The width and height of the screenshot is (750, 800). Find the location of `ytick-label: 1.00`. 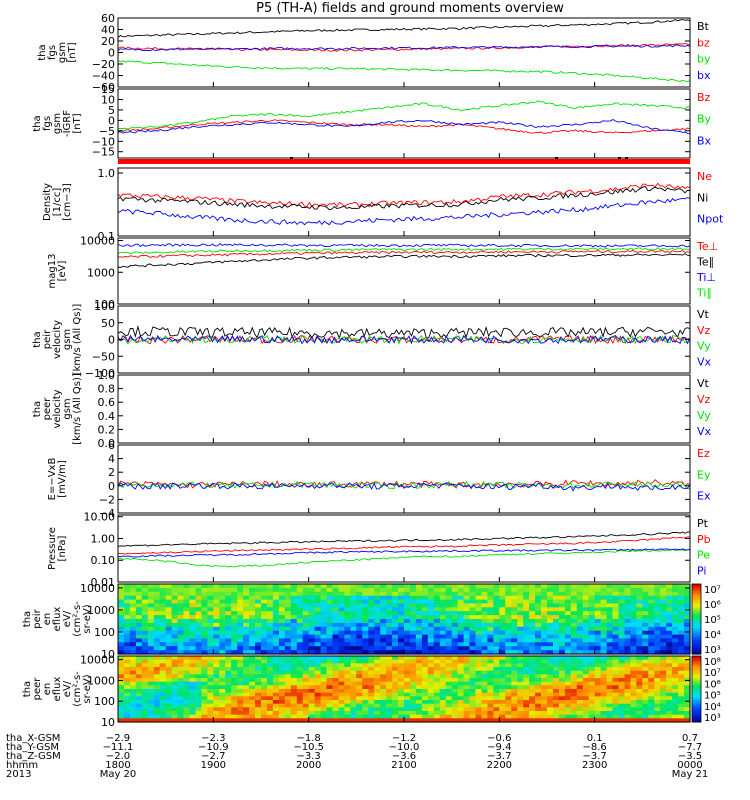

ytick-label: 1.00 is located at coordinates (103, 538).